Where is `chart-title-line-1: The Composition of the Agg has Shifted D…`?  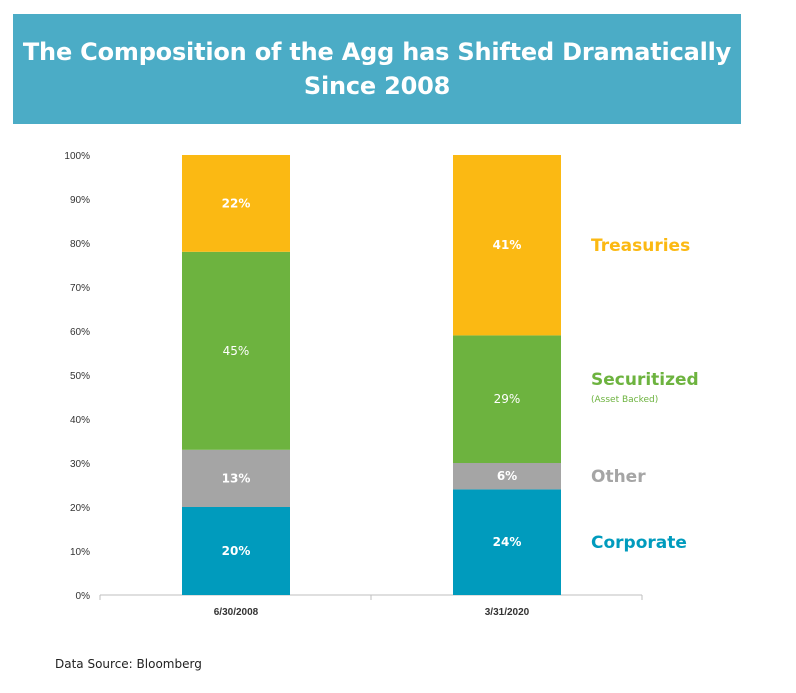 chart-title-line-1: The Composition of the Agg has Shifted D… is located at coordinates (377, 52).